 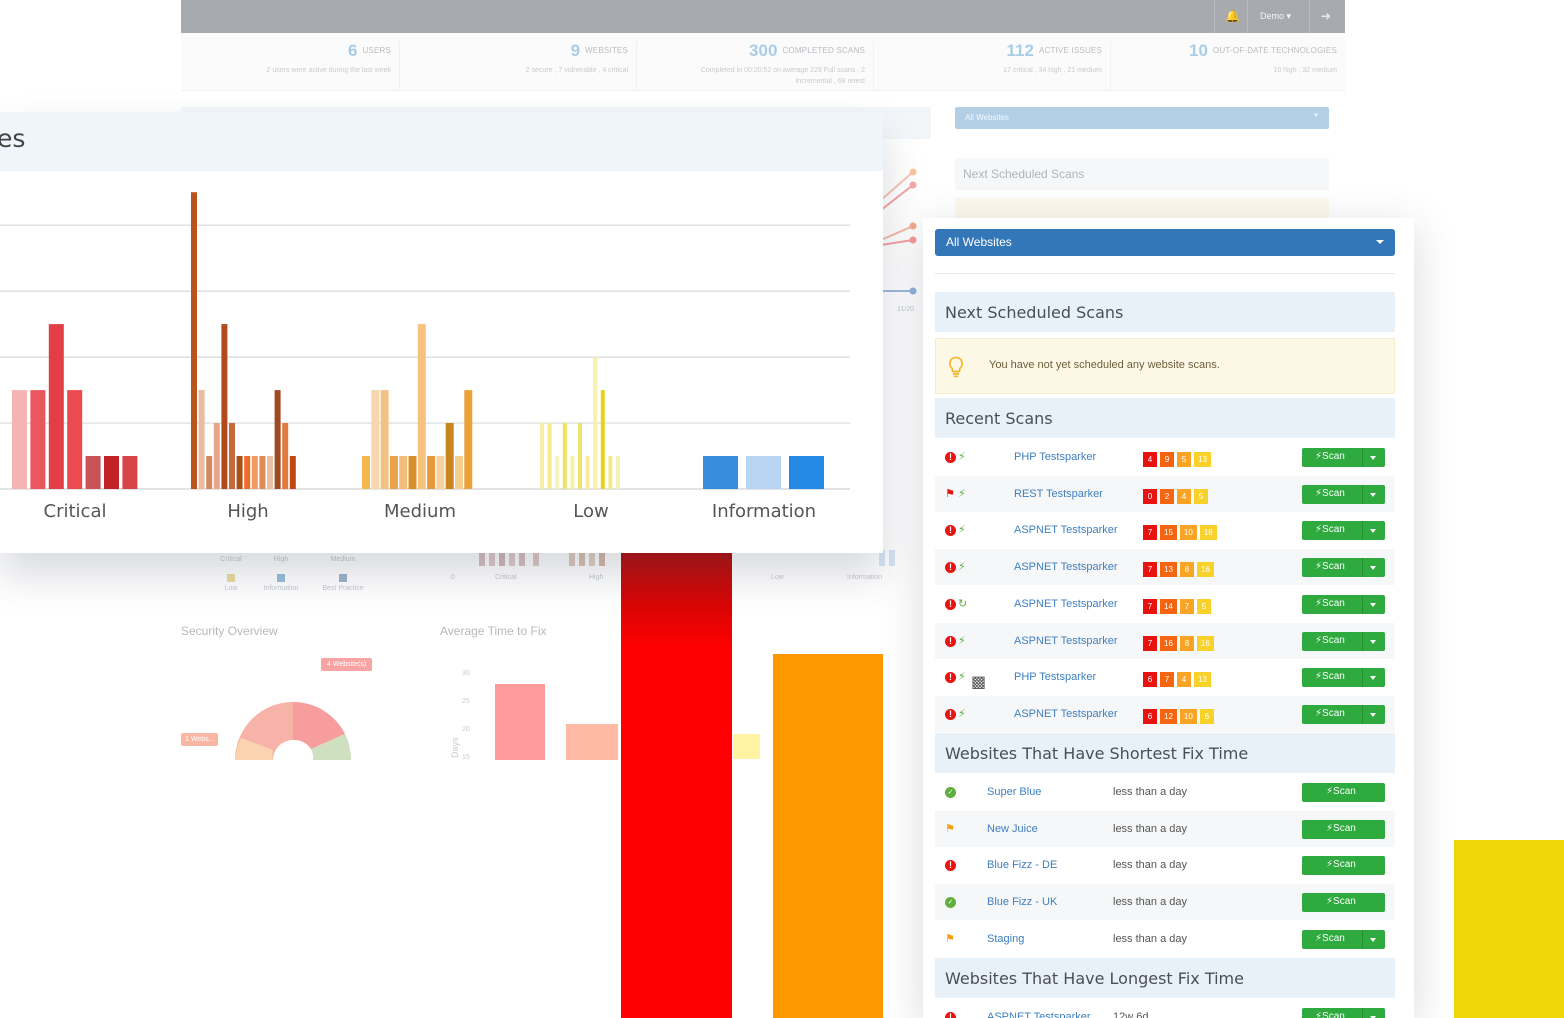 What do you see at coordinates (1198, 50) in the screenshot?
I see `stat-number: 10` at bounding box center [1198, 50].